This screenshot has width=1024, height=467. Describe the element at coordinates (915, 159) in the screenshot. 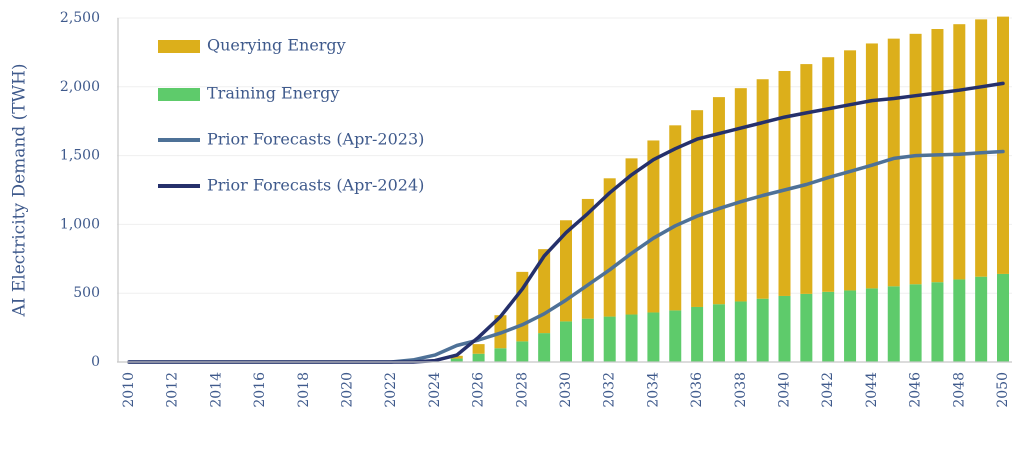

I see `bar-querying-energy-2046` at that location.